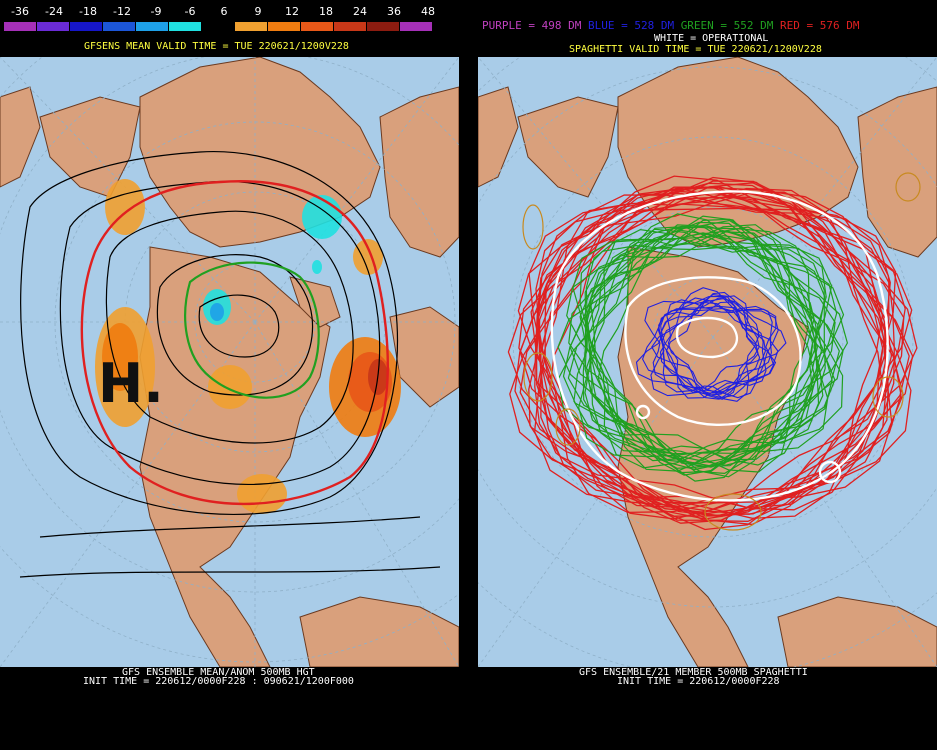 Image resolution: width=937 pixels, height=750 pixels. What do you see at coordinates (698, 681) in the screenshot?
I see `right-footer-init-time: INIT TIME = 220612/0000F228` at bounding box center [698, 681].